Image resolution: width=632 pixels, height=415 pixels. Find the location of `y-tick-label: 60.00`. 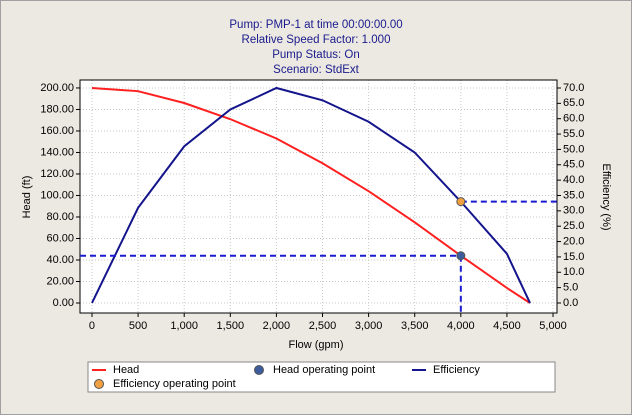

y-tick-label: 60.00 is located at coordinates (60, 238).